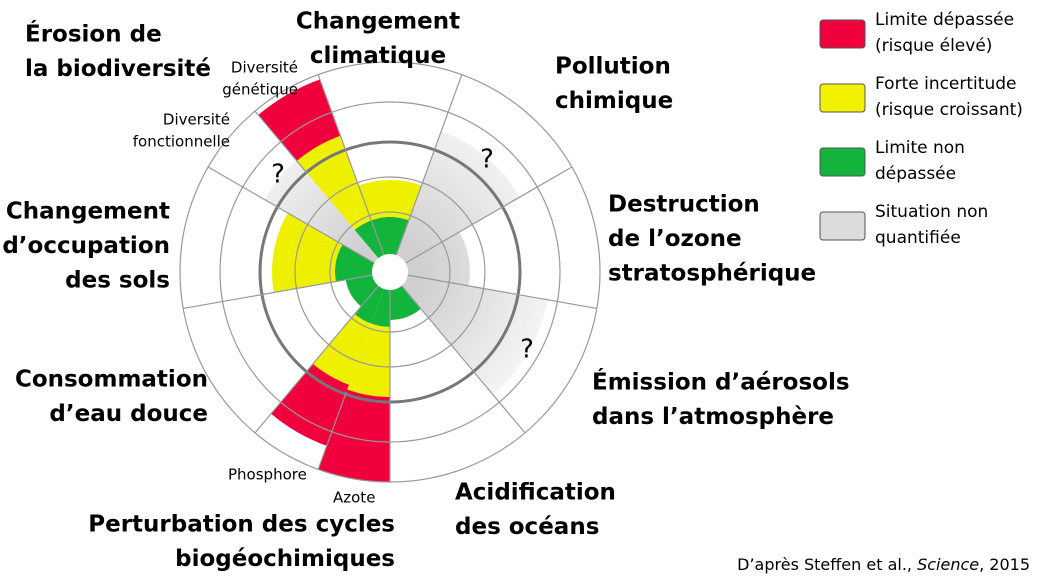  I want to click on boundary-label: des sols, so click(117, 281).